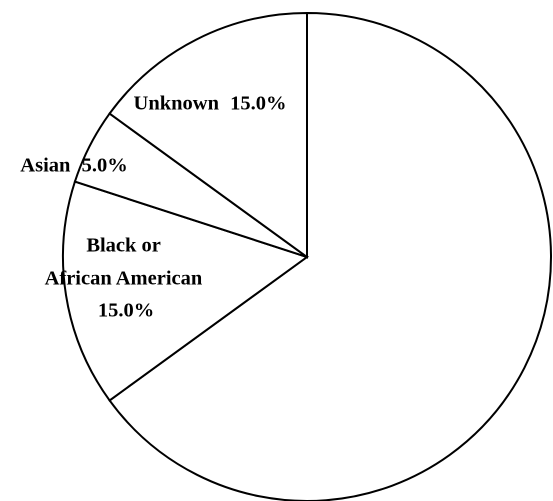  I want to click on slice-label-asian-name: Asian, so click(45, 166).